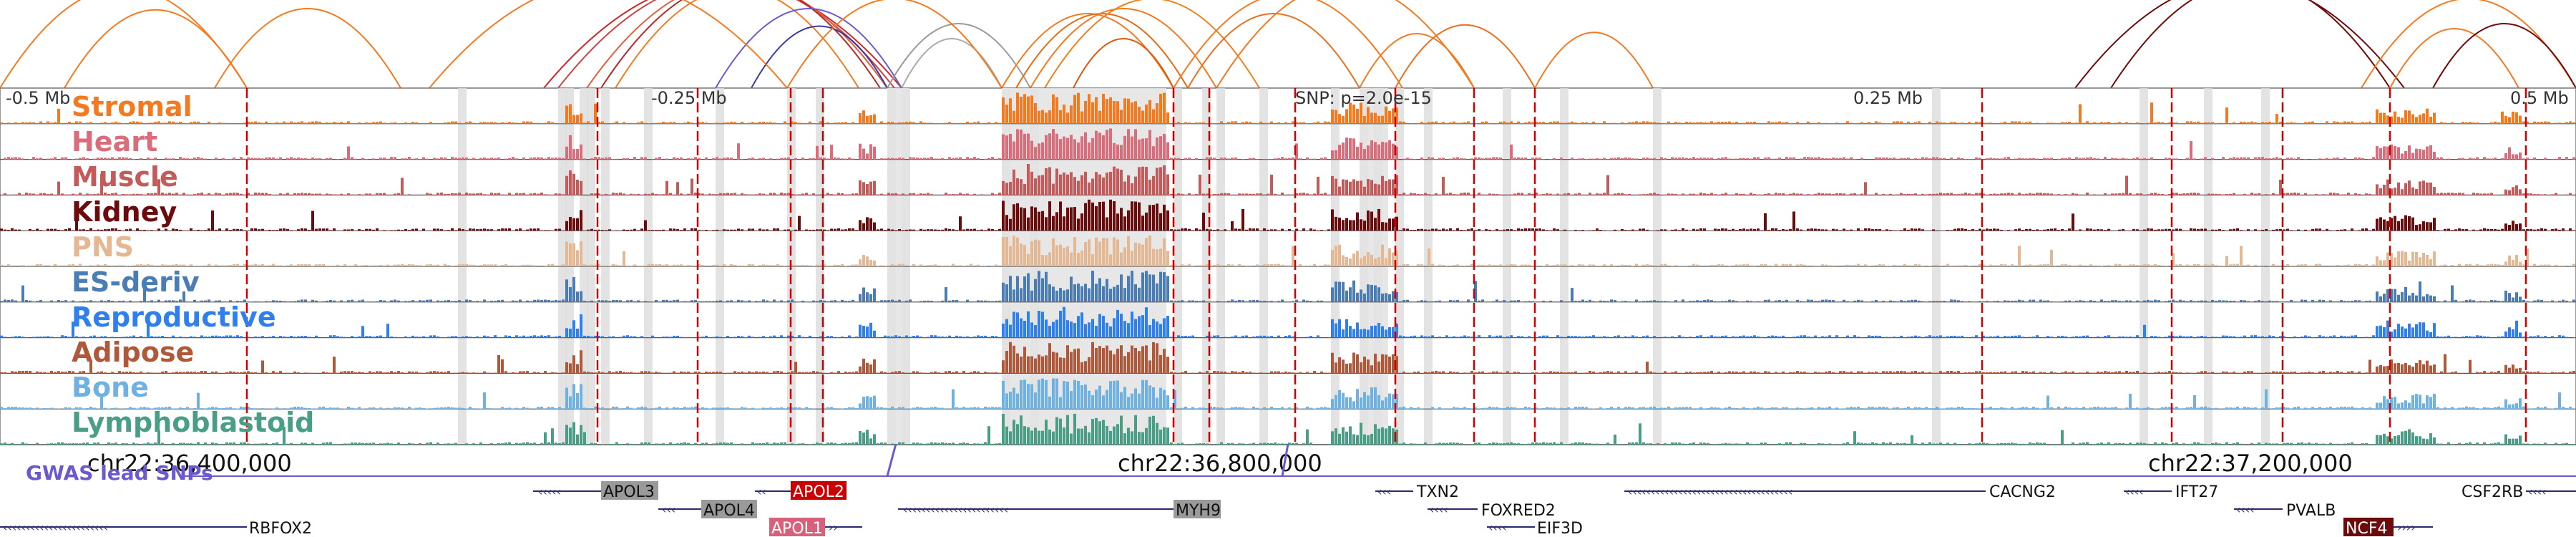 This screenshot has width=2576, height=537. What do you see at coordinates (2388, 527) in the screenshot?
I see `gene-ncf4: NCF4 ››››` at bounding box center [2388, 527].